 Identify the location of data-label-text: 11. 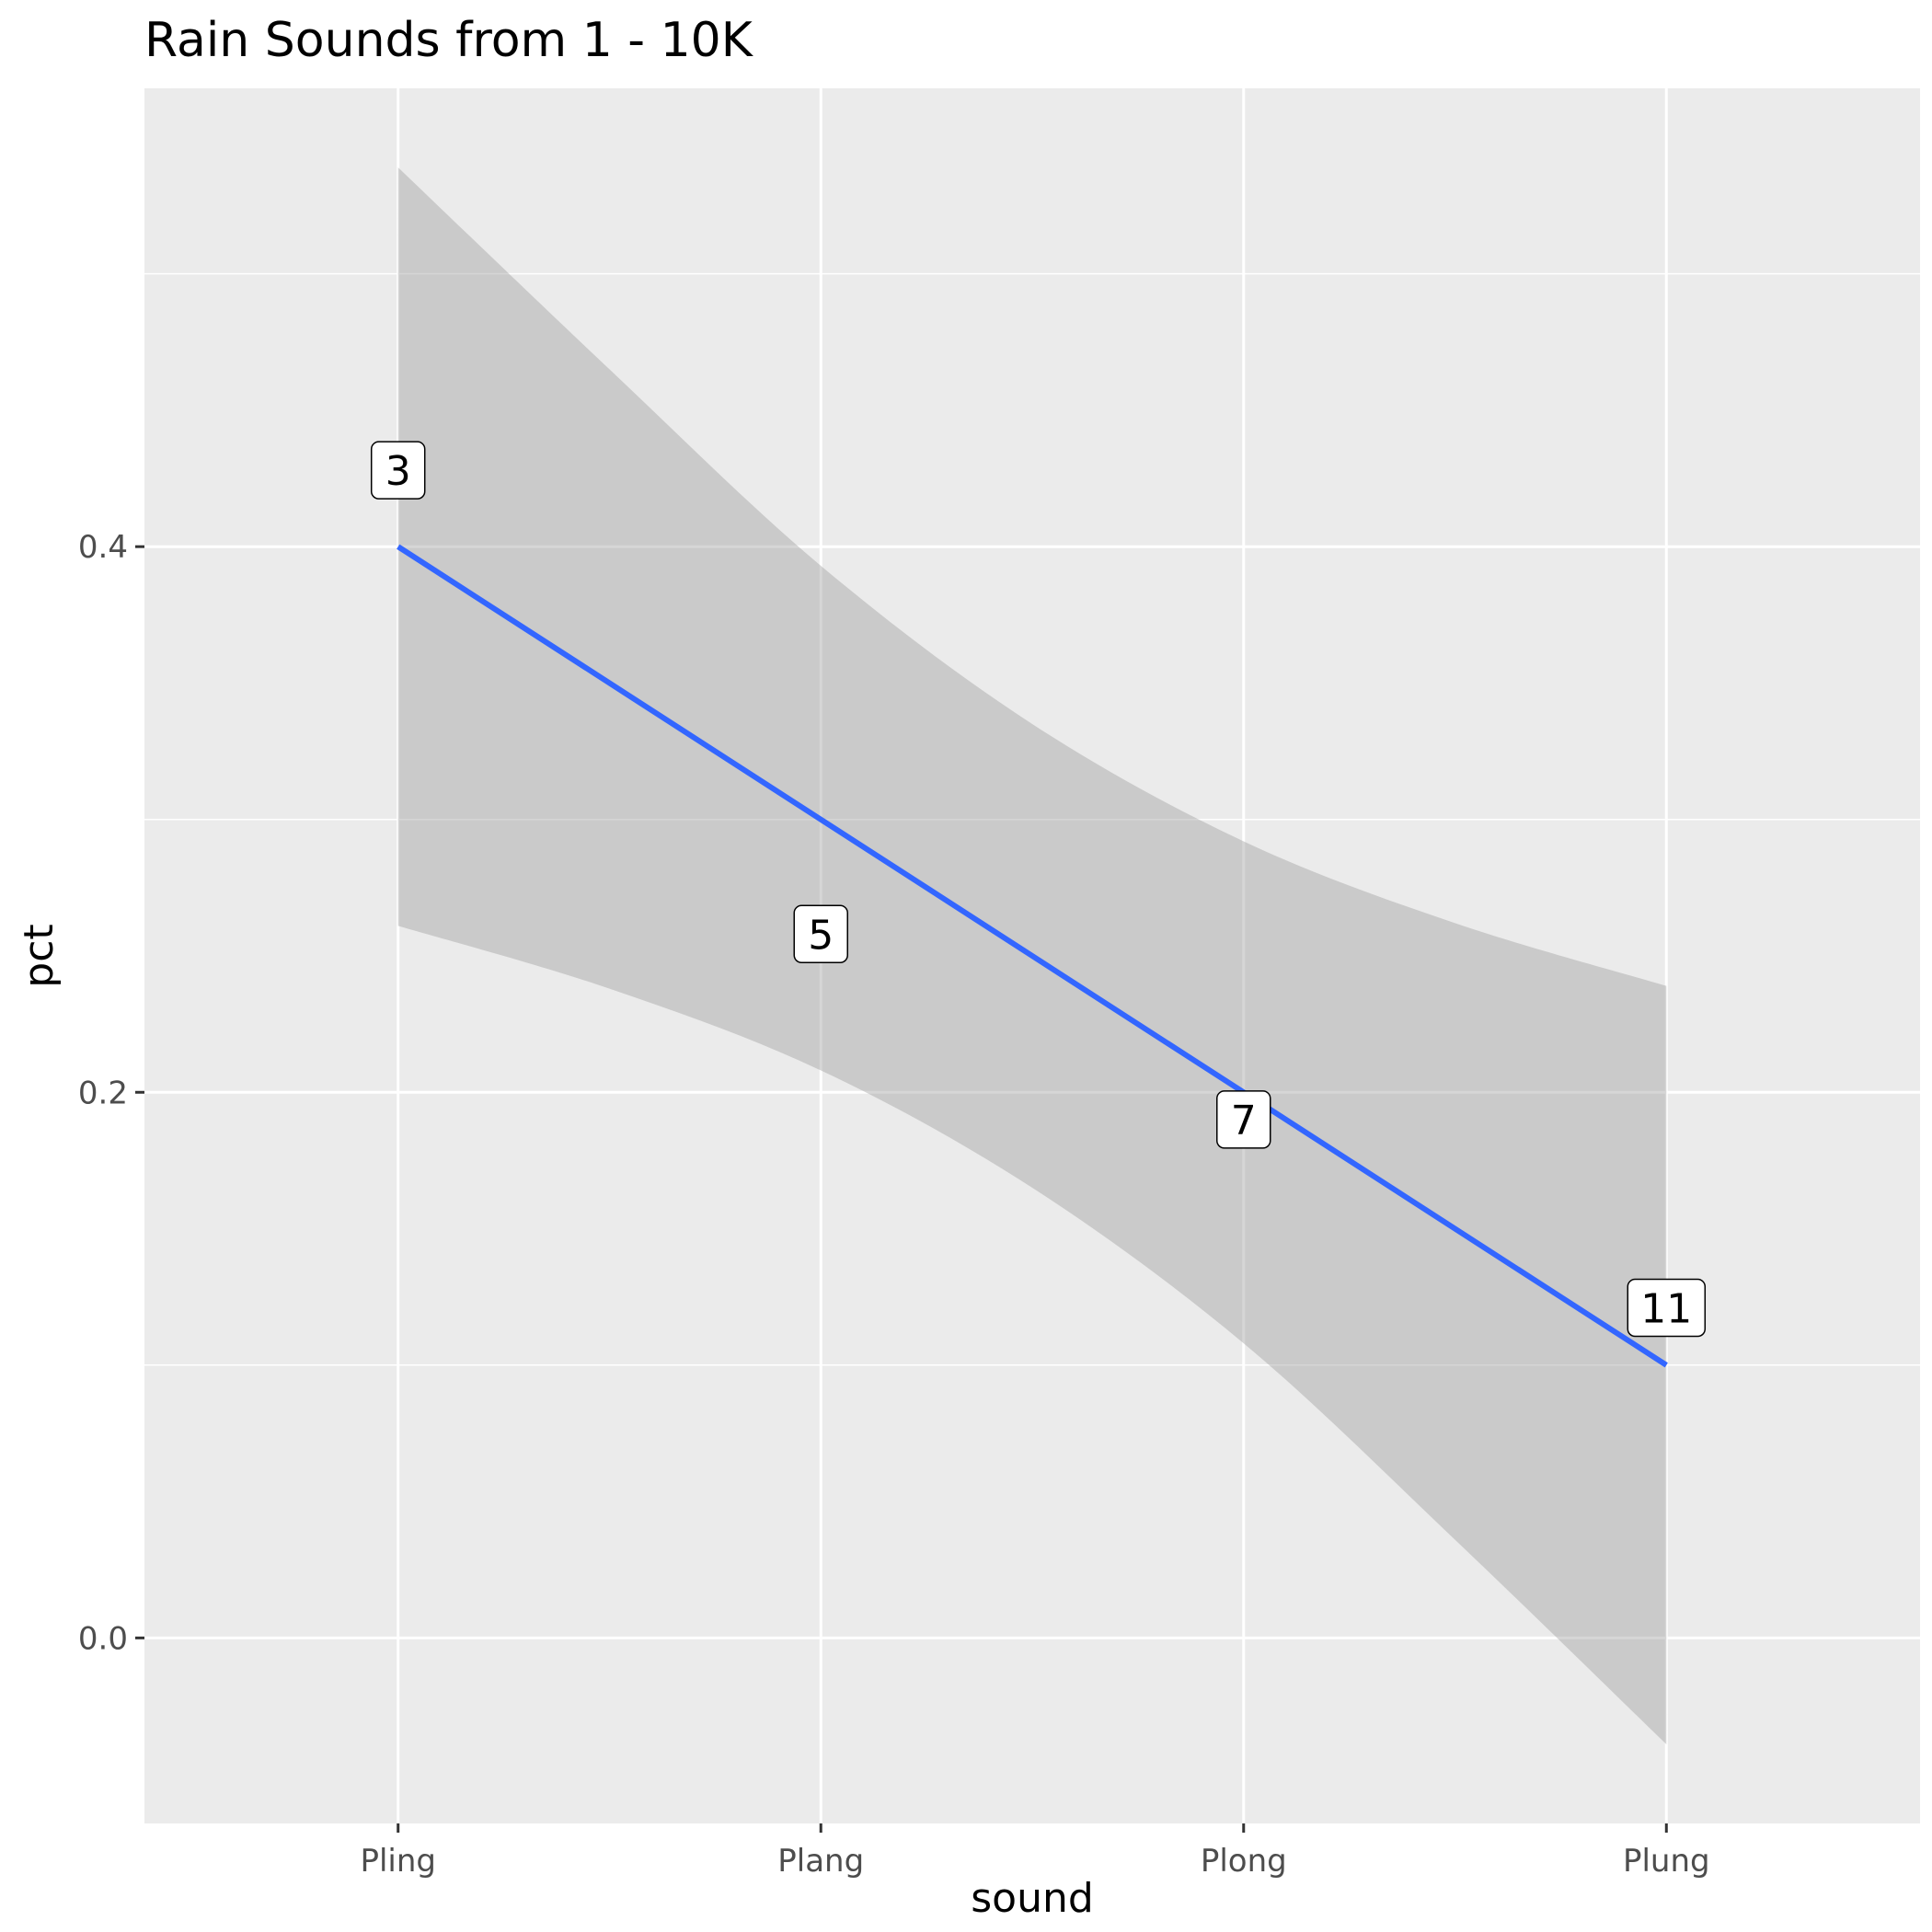
(1666, 1309).